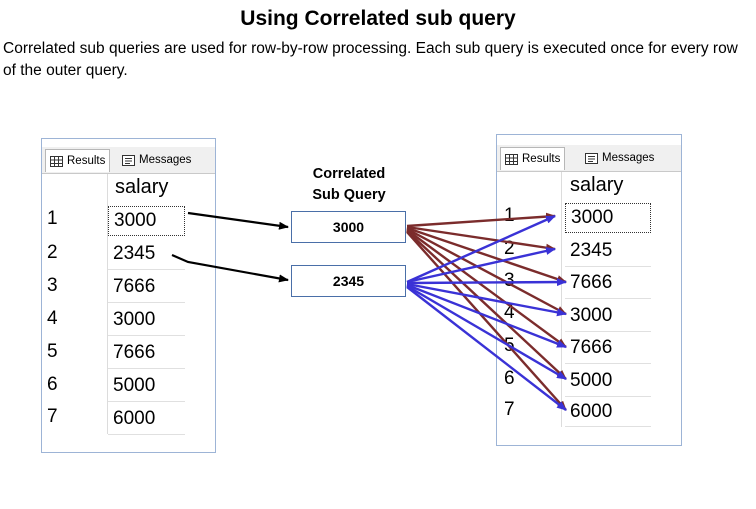  Describe the element at coordinates (509, 215) in the screenshot. I see `right-row-number: 1` at that location.